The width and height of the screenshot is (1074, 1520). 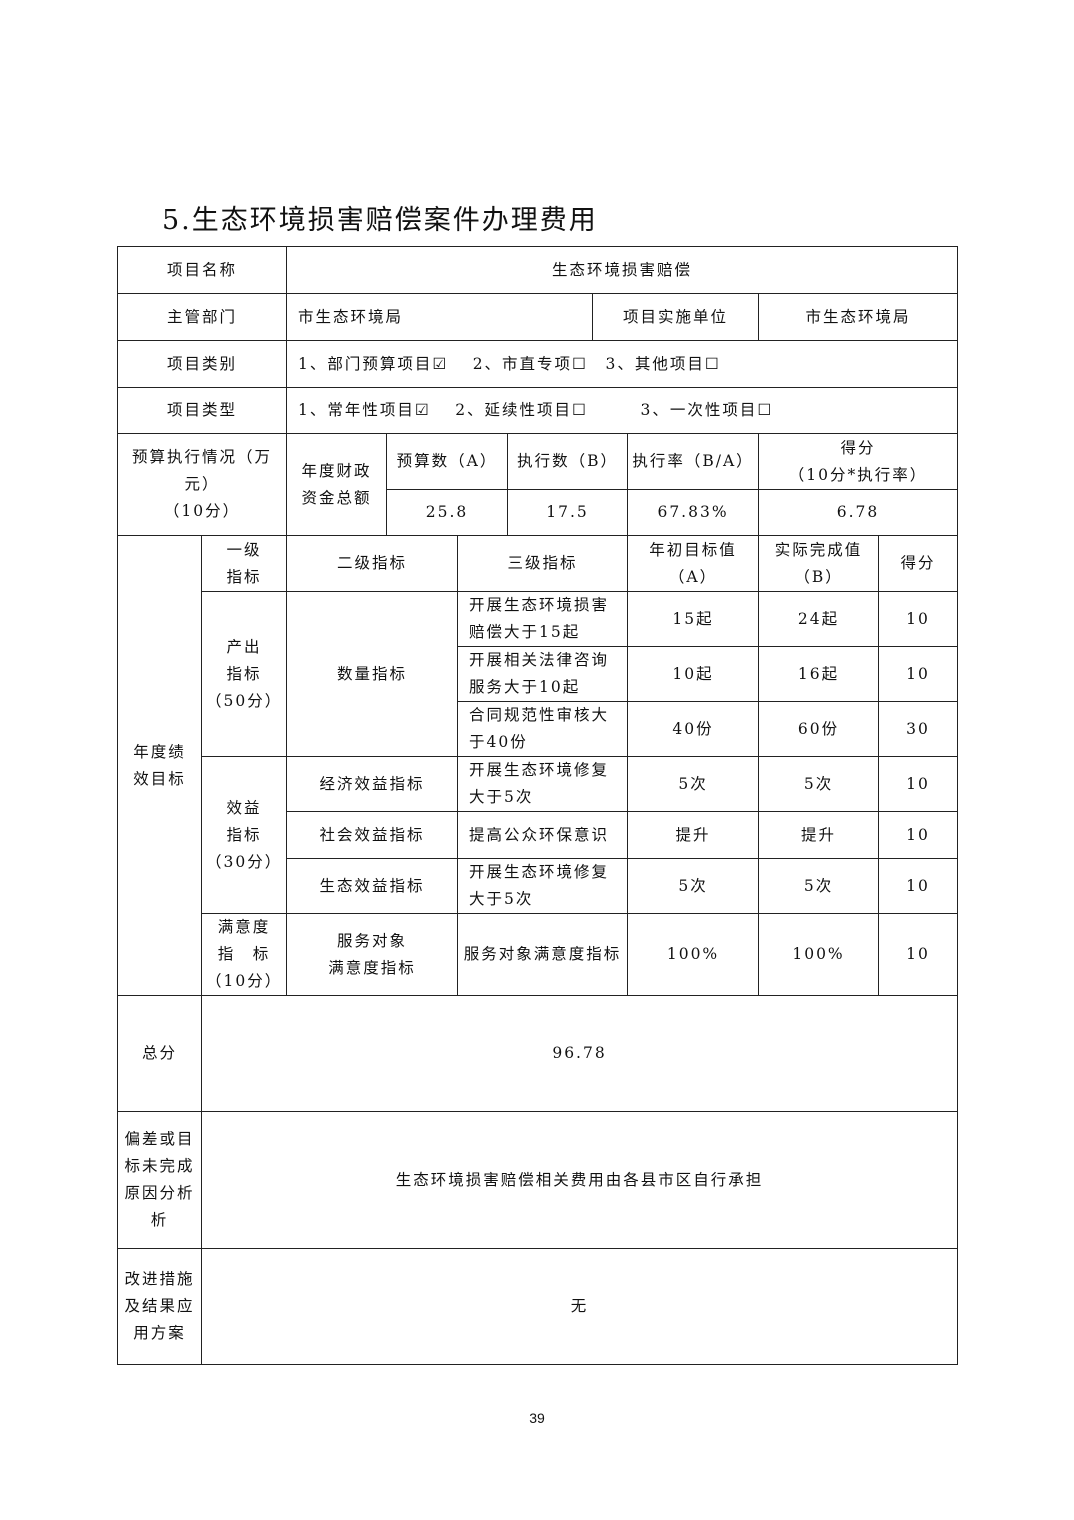 What do you see at coordinates (819, 563) in the screenshot?
I see `header-actual: 实际完成值 （B）` at bounding box center [819, 563].